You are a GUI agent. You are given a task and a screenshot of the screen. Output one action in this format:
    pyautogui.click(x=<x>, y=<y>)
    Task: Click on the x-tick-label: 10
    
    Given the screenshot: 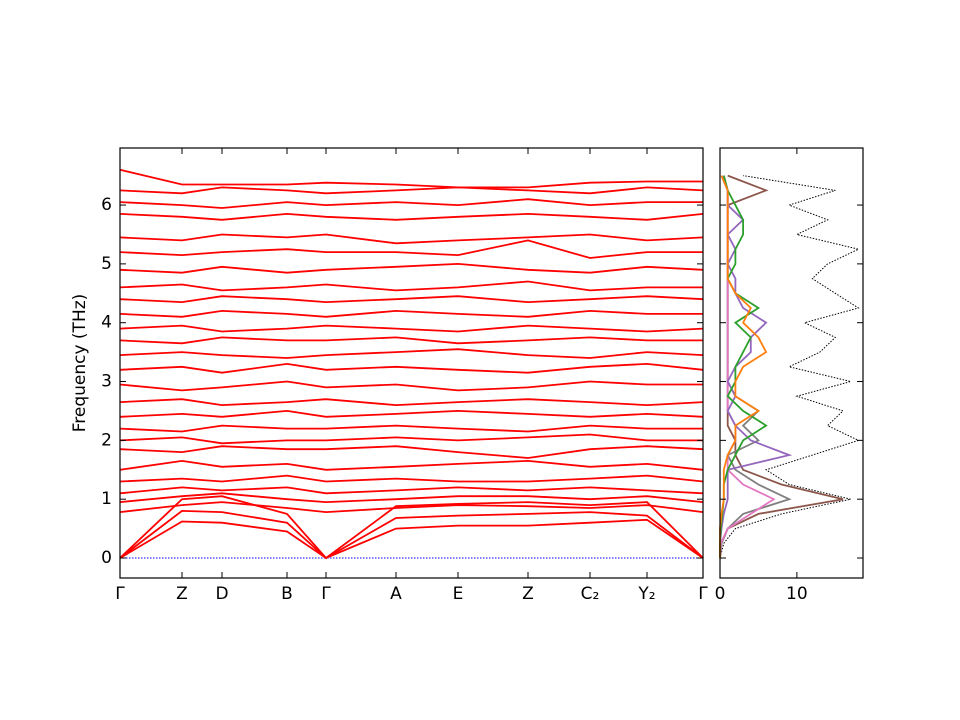 What is the action you would take?
    pyautogui.click(x=797, y=594)
    